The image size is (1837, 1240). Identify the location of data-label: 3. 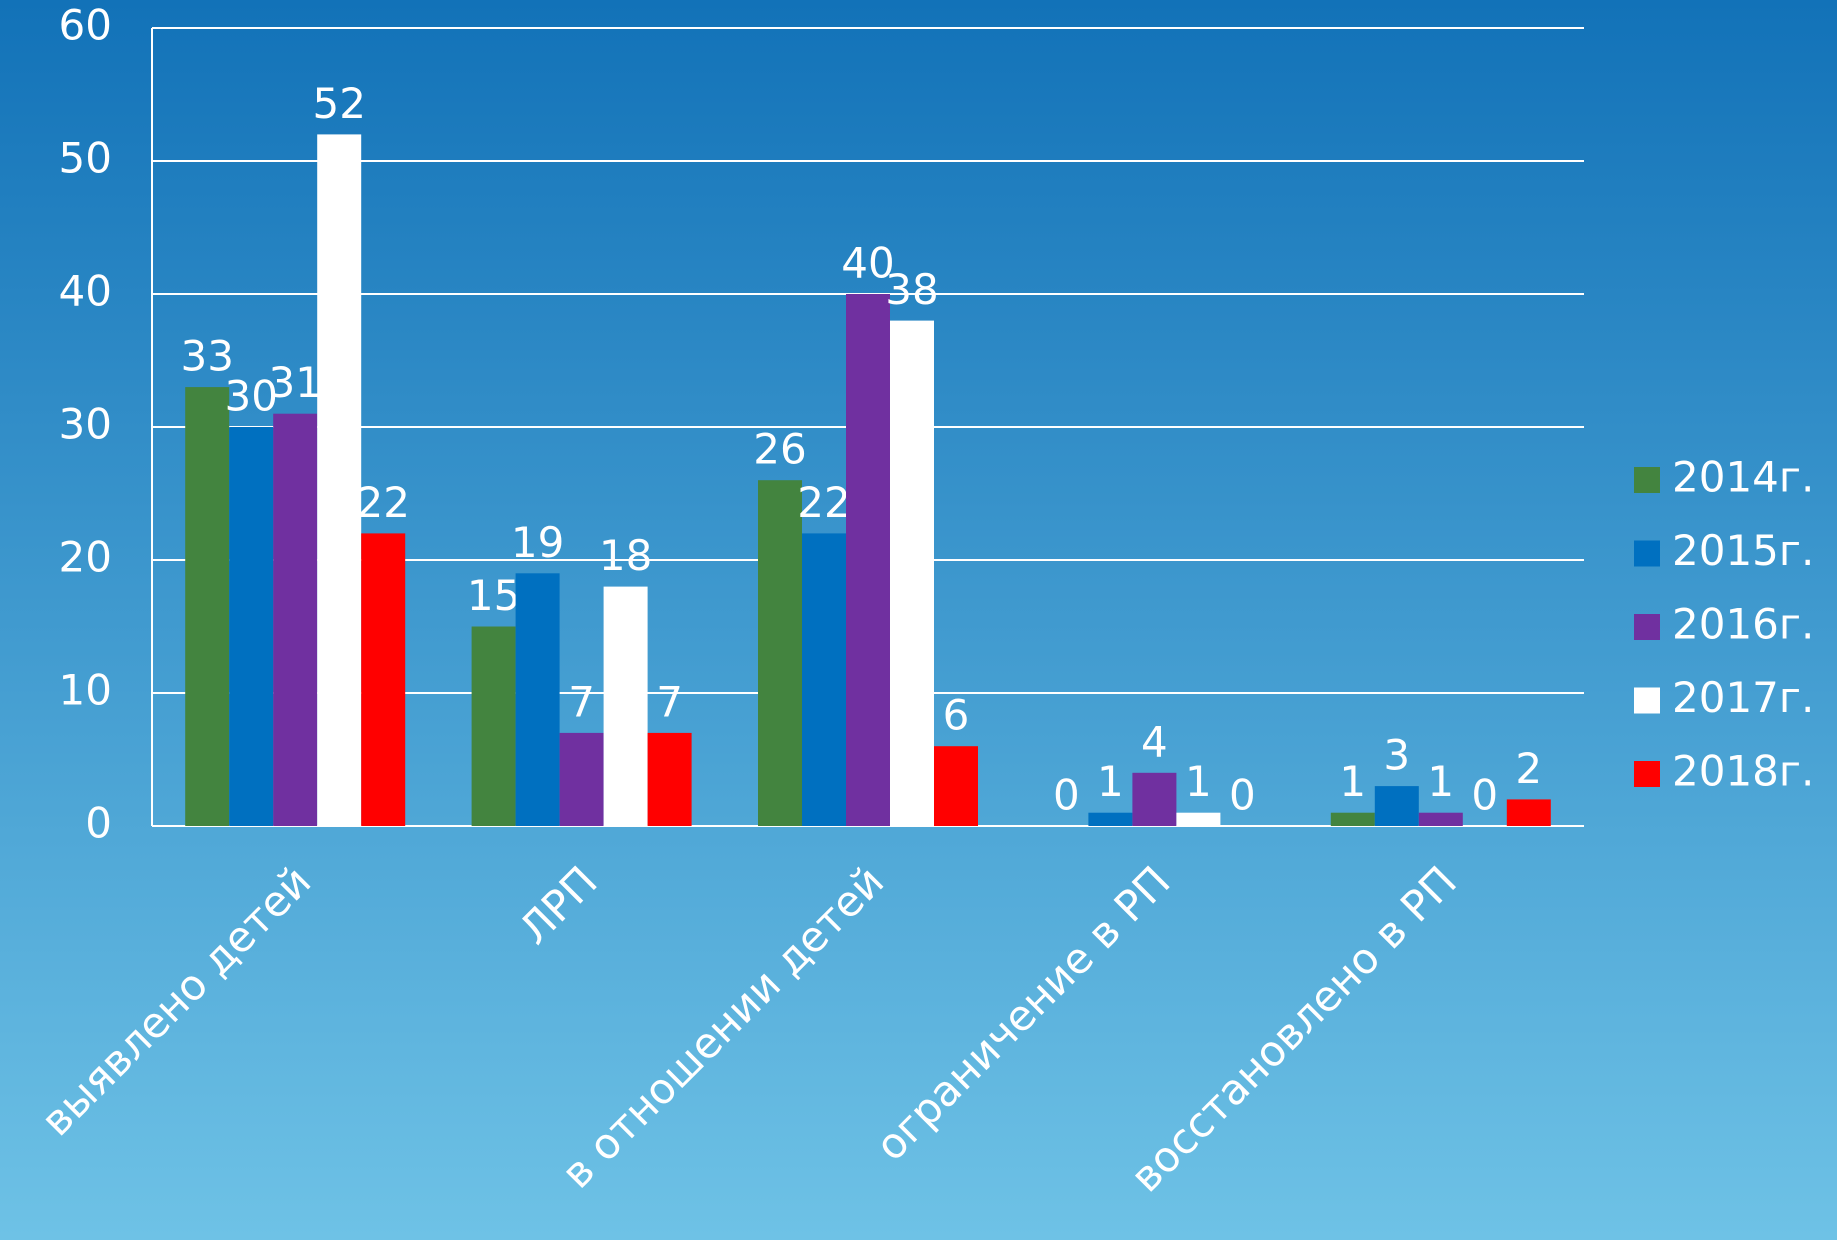
(1396, 755).